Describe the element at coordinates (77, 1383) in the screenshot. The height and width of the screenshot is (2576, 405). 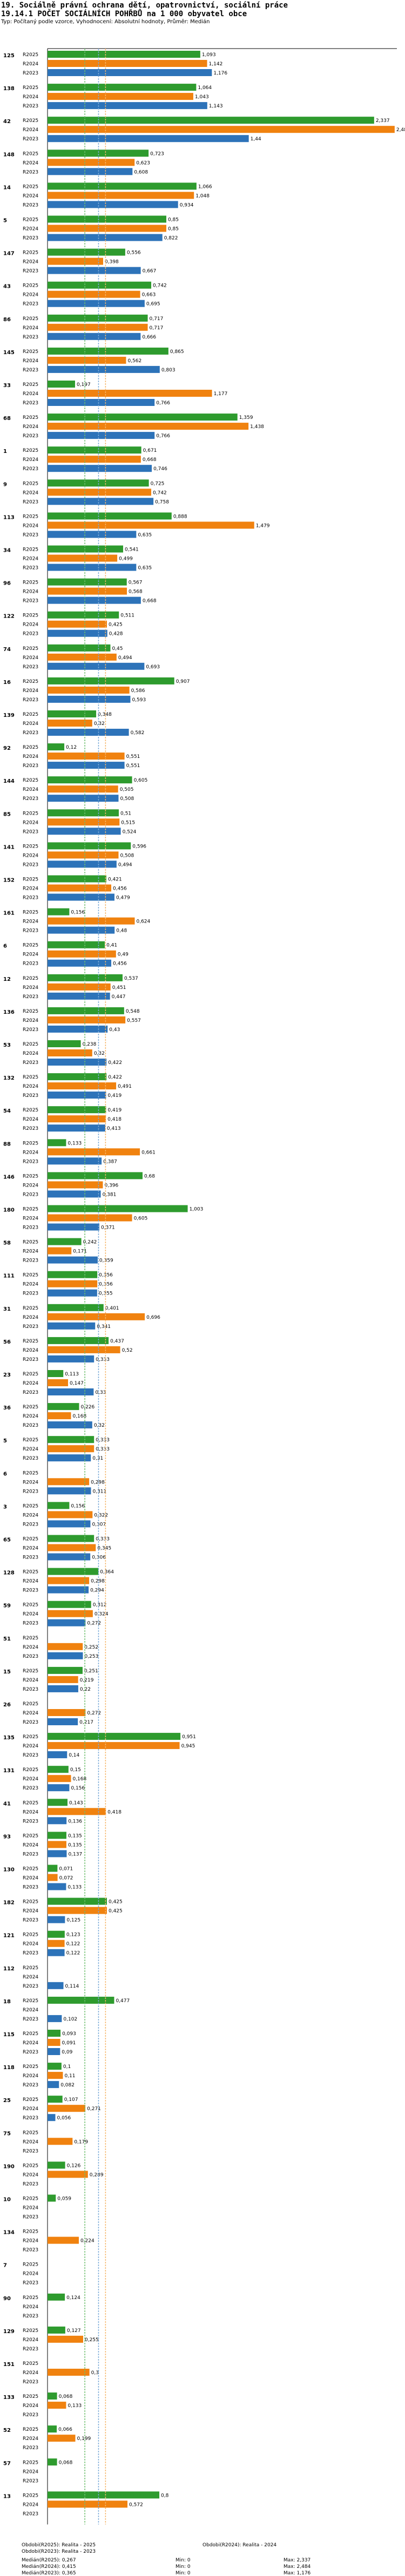
I see `data-label: 0,147` at that location.